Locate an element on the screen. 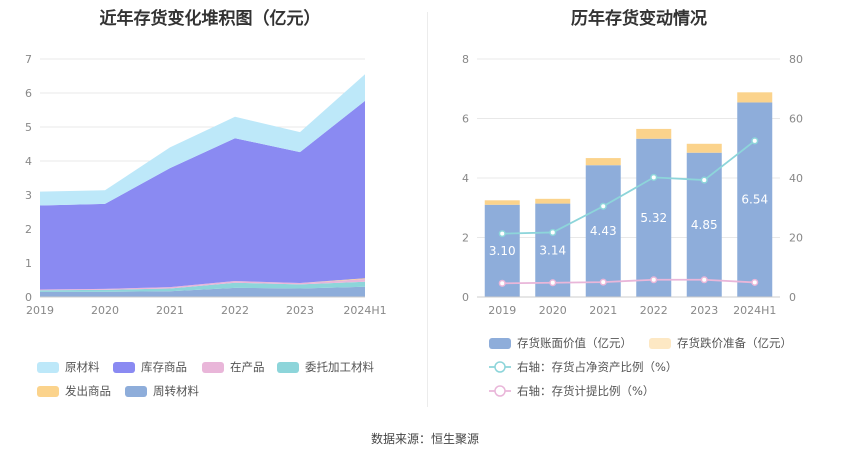  y2-tick-label: 60 is located at coordinates (796, 119).